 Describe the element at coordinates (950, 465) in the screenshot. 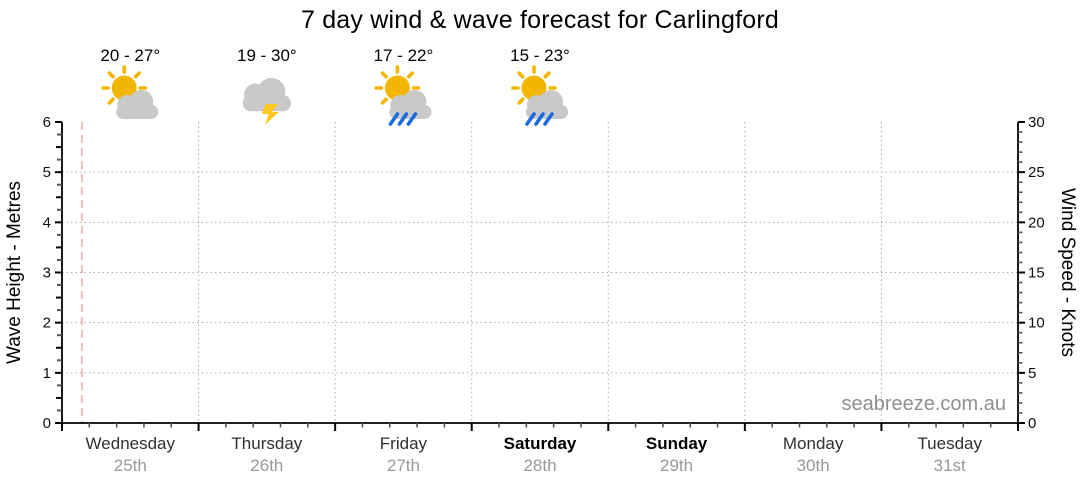

I see `date-label: 31st` at that location.